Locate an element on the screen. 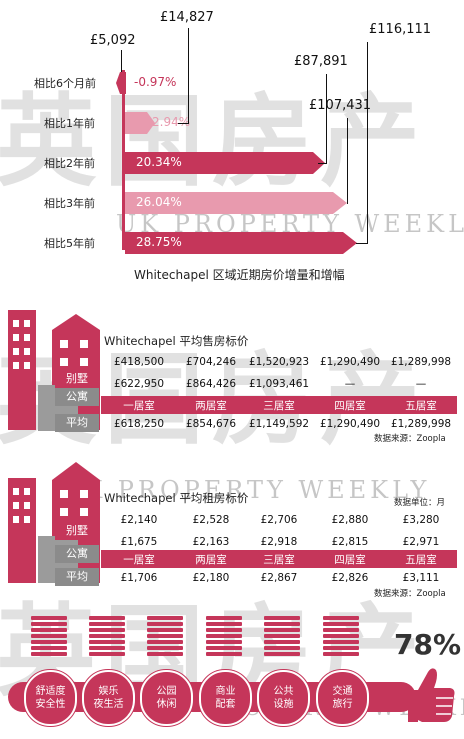 This screenshot has width=464, height=739. bar-2-years is located at coordinates (225, 163).